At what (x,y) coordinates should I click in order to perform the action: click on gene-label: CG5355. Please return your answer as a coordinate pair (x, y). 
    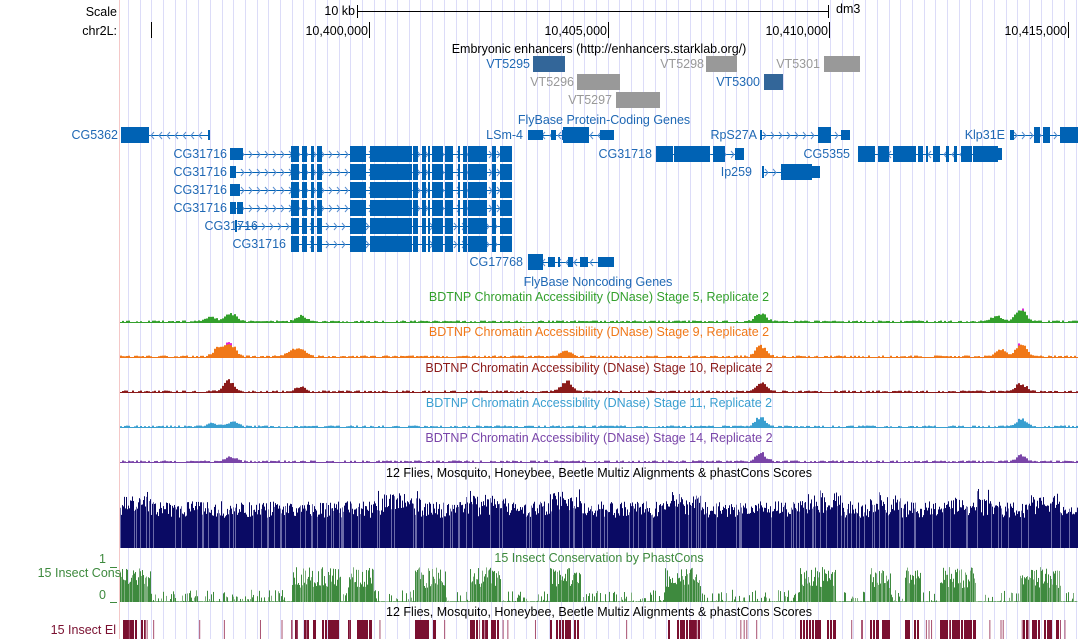
    Looking at the image, I should click on (826, 154).